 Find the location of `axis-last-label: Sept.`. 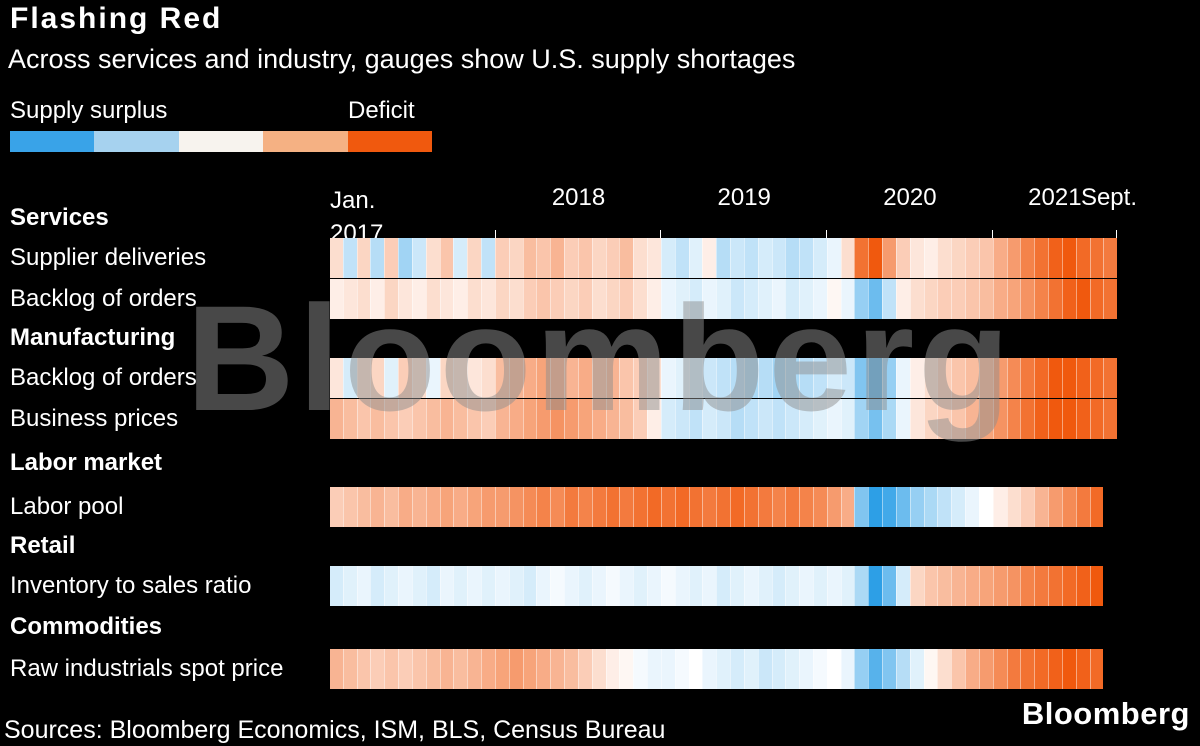

axis-last-label: Sept. is located at coordinates (1108, 197).